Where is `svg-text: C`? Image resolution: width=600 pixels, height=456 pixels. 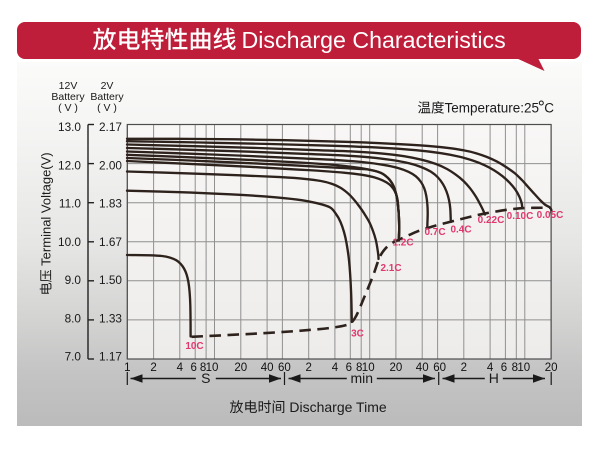
svg-text: C is located at coordinates (549, 108).